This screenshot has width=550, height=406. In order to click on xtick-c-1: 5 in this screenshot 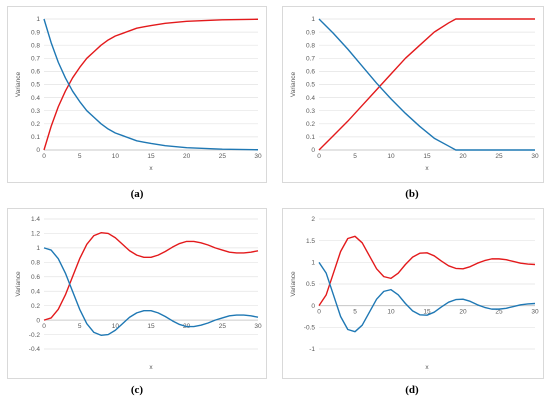, I will do `click(80, 326)`.